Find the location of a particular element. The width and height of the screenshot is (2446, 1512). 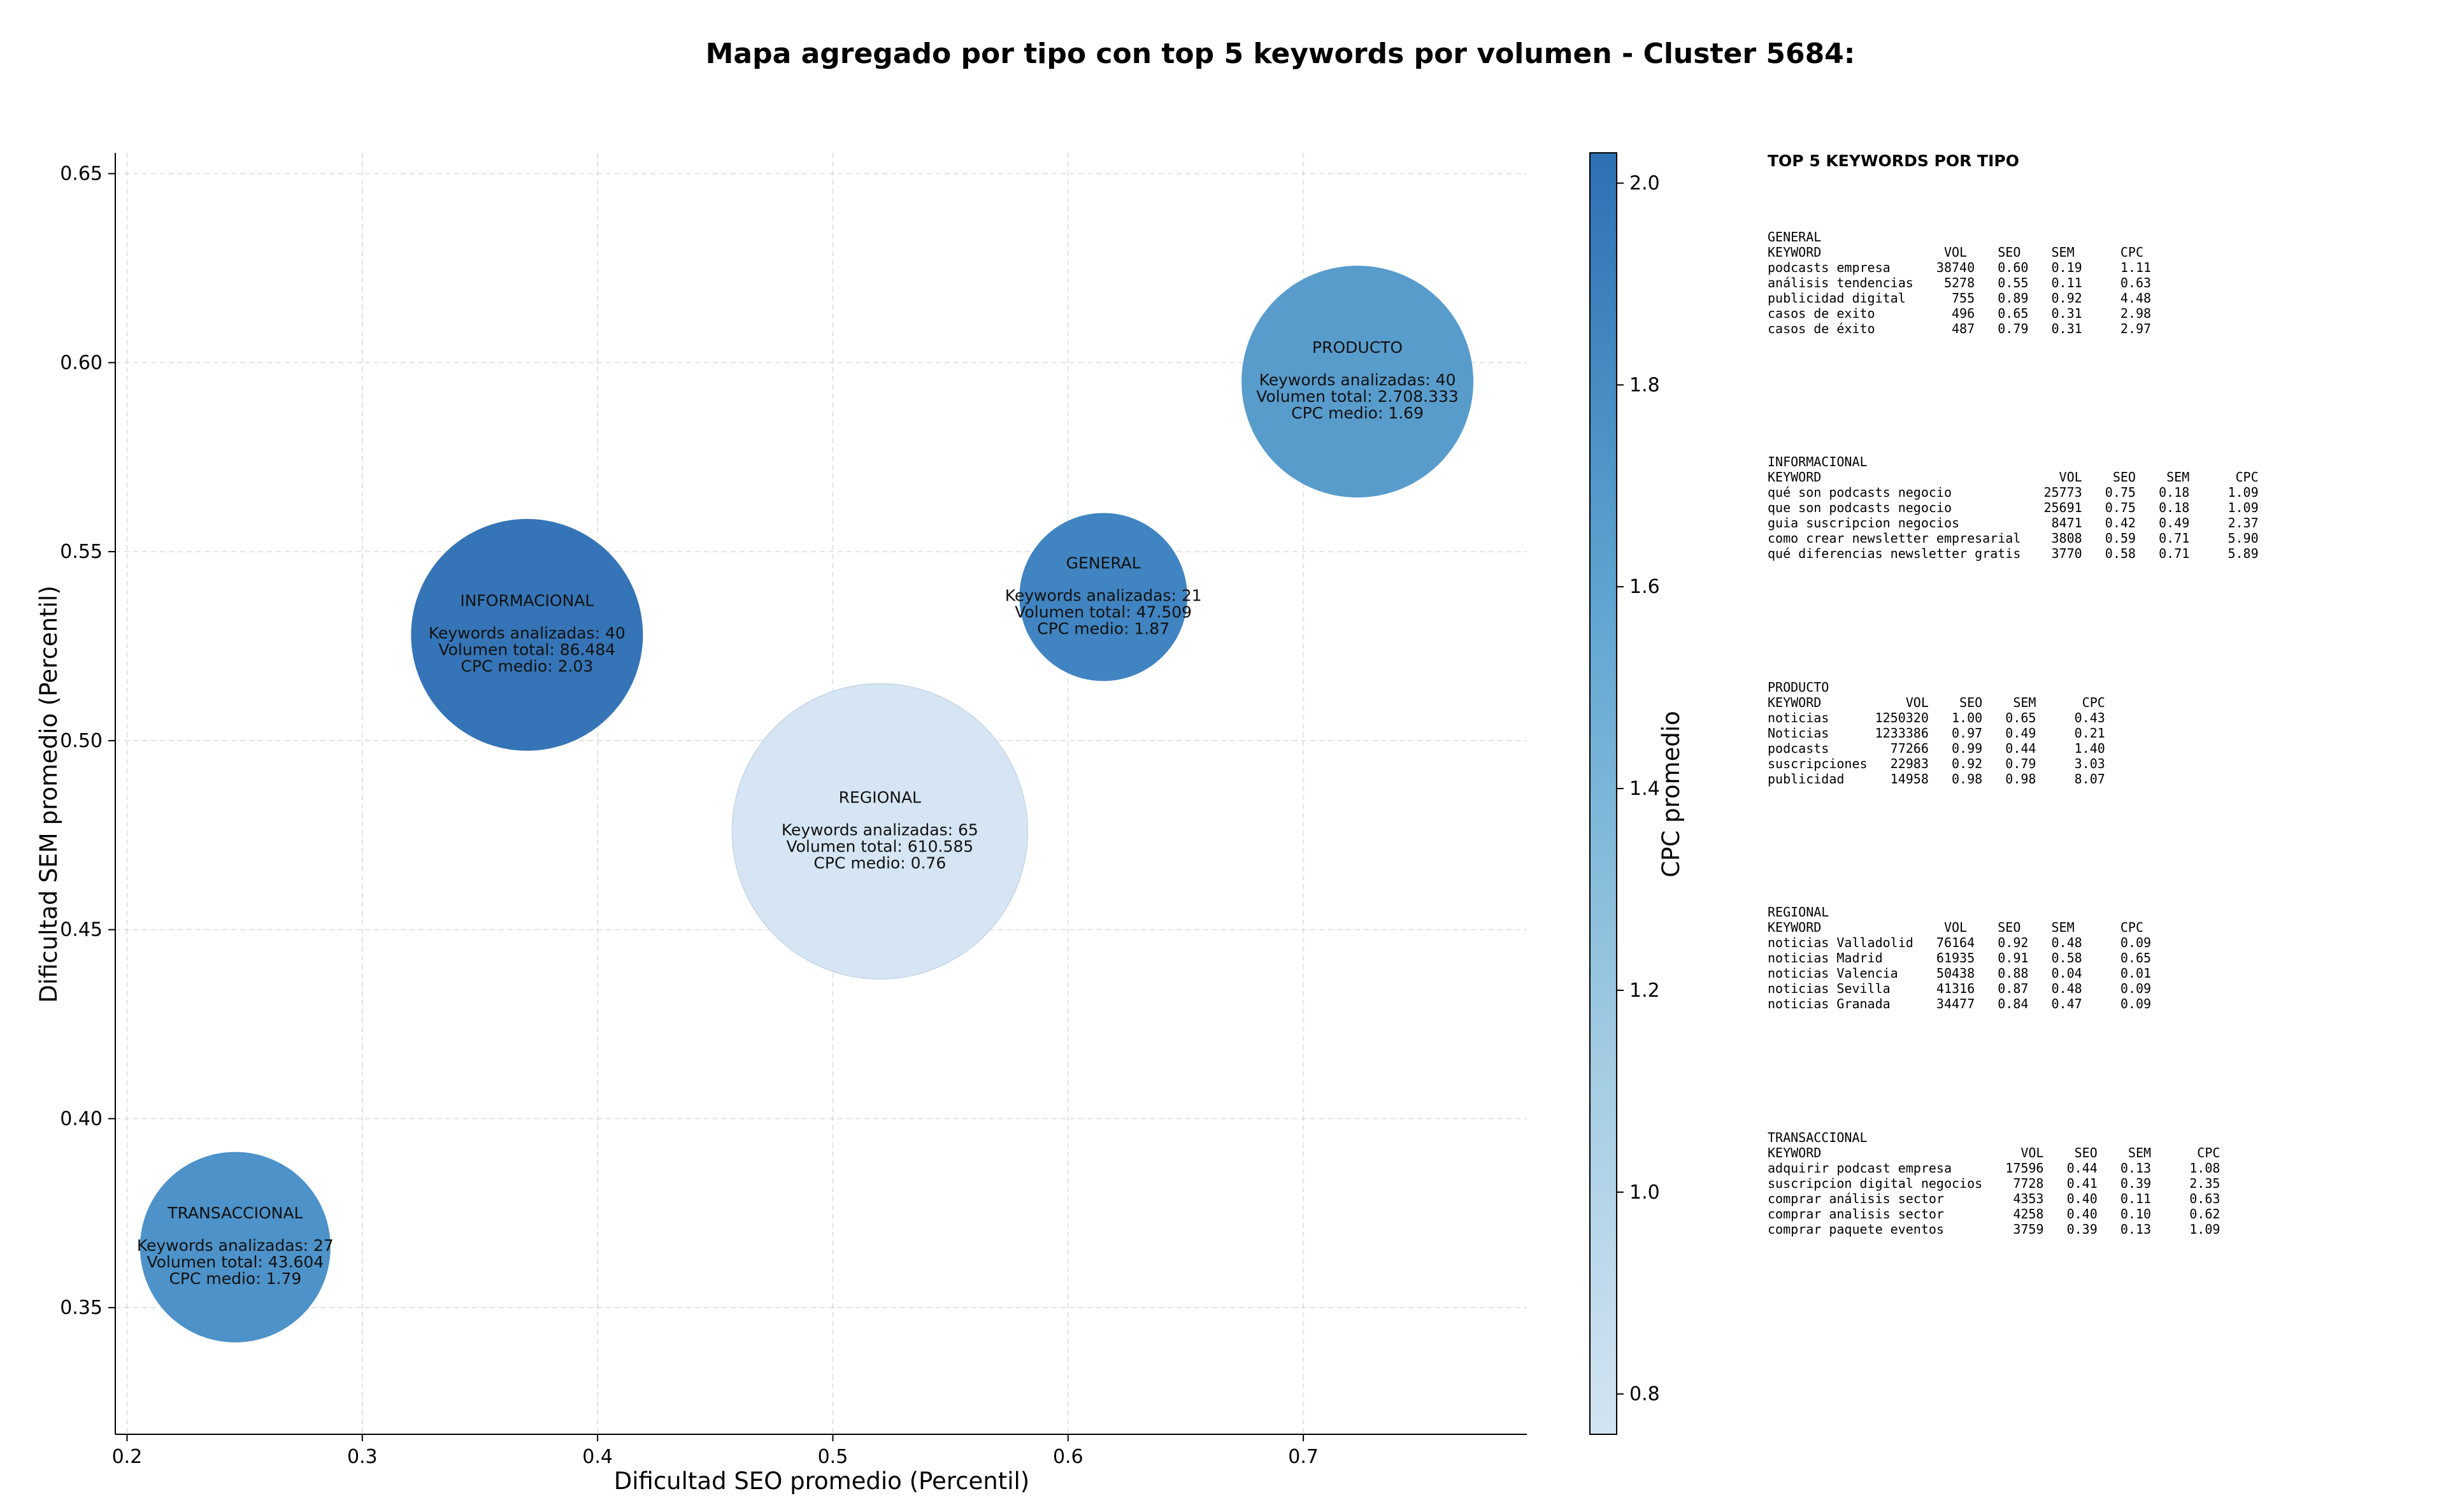

y-tick-label: 0.65 is located at coordinates (82, 174).